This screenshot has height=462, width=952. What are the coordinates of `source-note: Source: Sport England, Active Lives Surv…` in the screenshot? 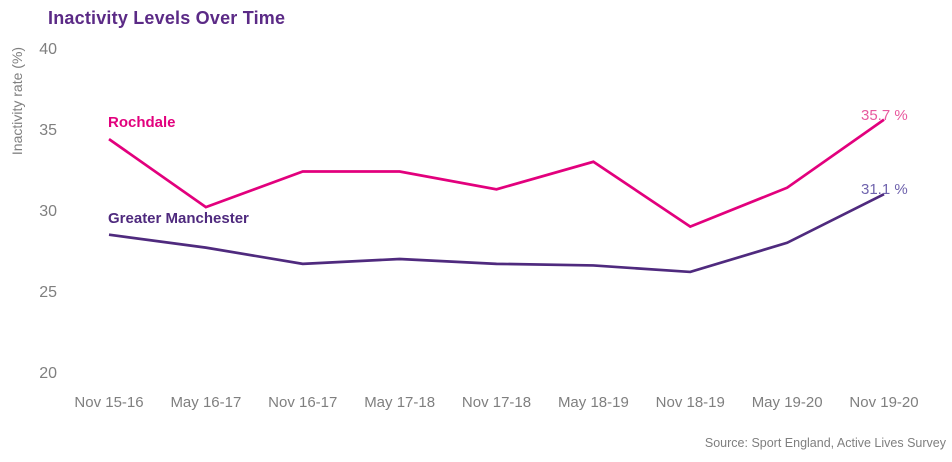 It's located at (825, 443).